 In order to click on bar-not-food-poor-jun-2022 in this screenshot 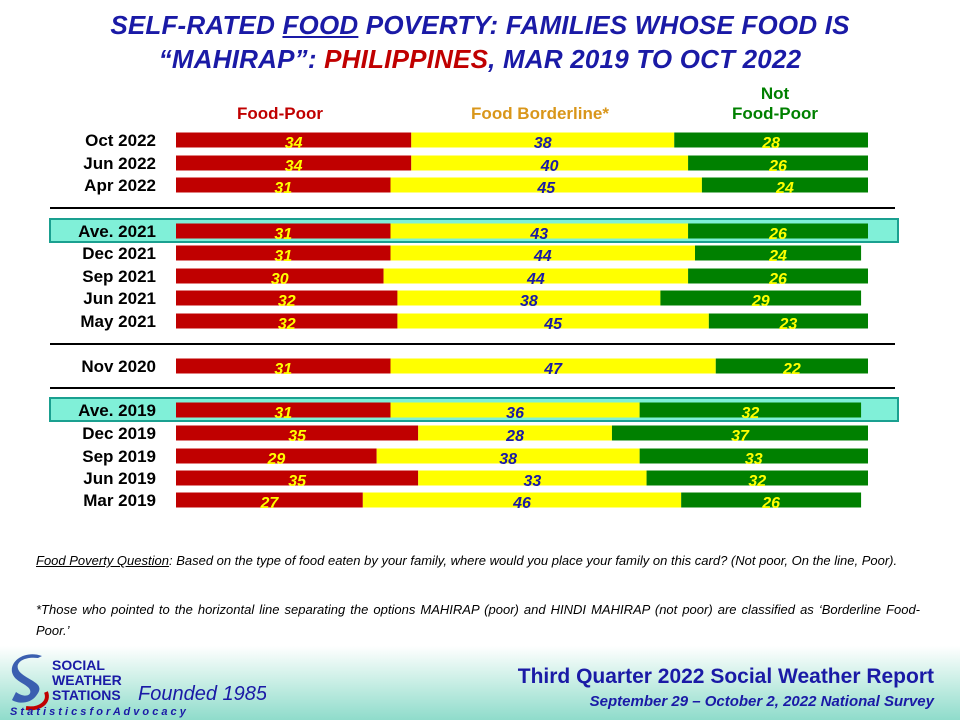, I will do `click(778, 163)`.